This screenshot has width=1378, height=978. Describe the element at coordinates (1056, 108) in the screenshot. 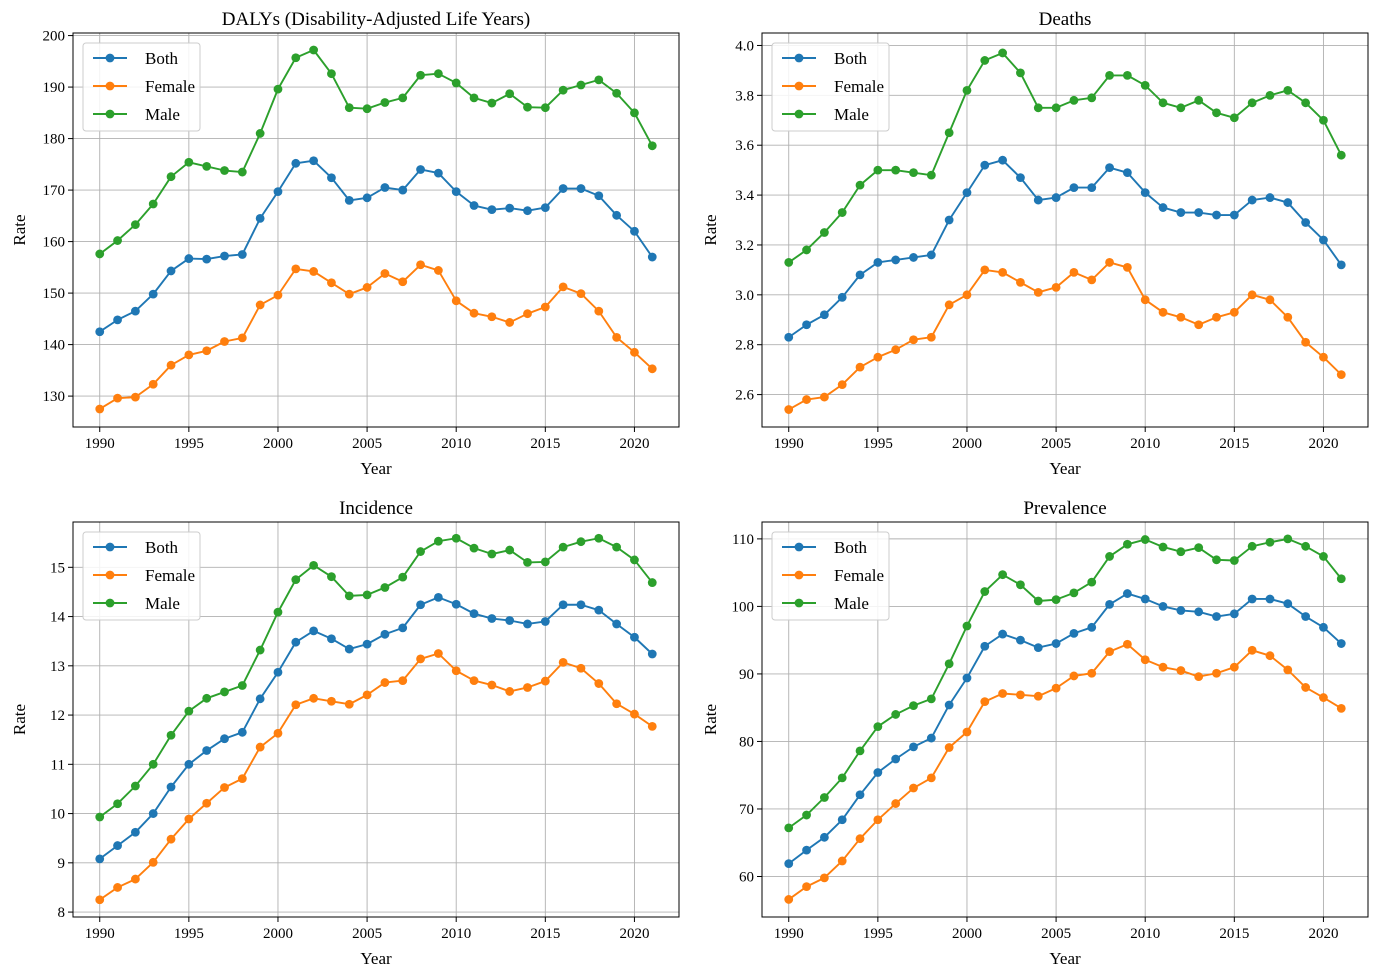

I see `point-male-2005` at that location.